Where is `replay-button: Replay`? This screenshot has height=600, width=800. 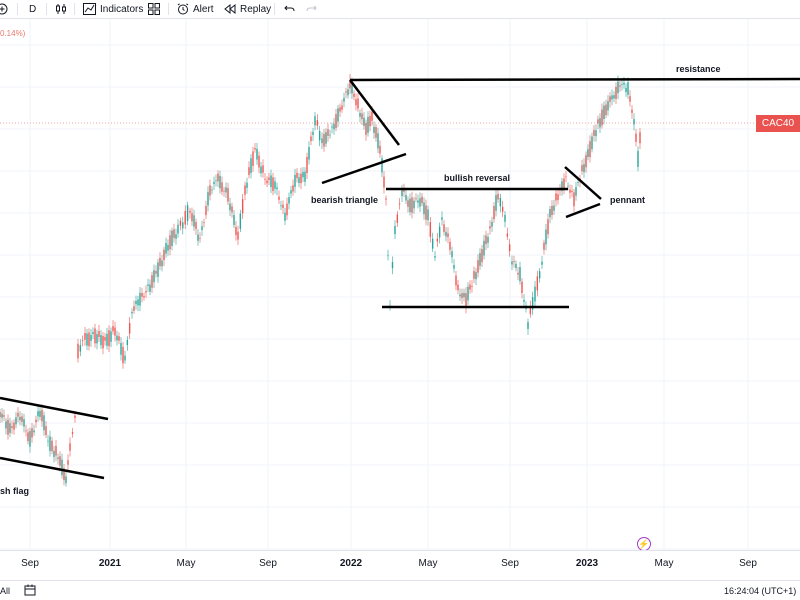 replay-button: Replay is located at coordinates (247, 9).